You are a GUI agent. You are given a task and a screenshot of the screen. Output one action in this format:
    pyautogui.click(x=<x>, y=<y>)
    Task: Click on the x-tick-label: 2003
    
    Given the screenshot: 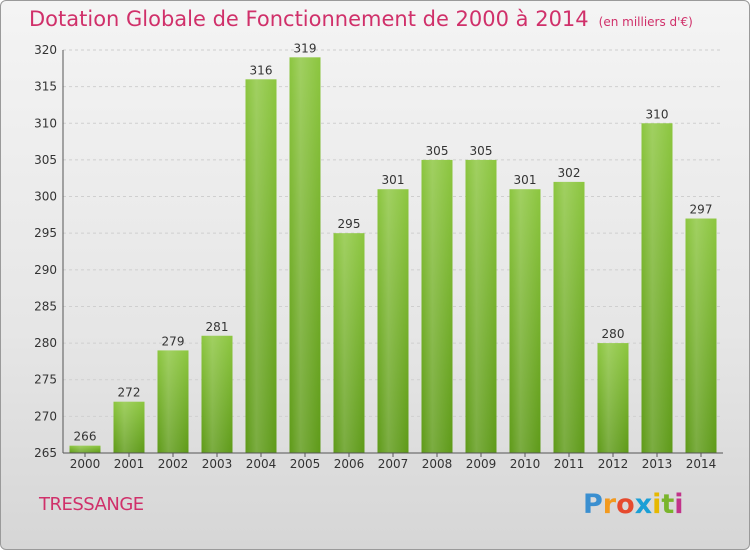 What is the action you would take?
    pyautogui.click(x=217, y=464)
    